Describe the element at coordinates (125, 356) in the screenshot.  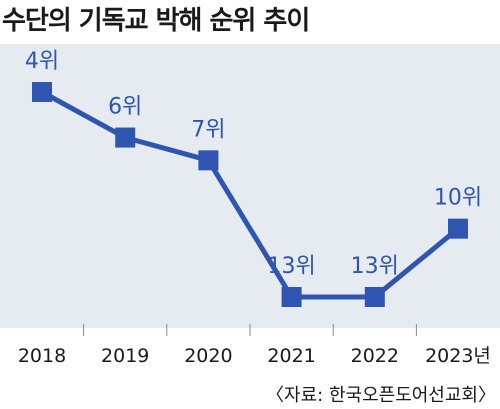
I see `x-tick-label: 2019` at that location.